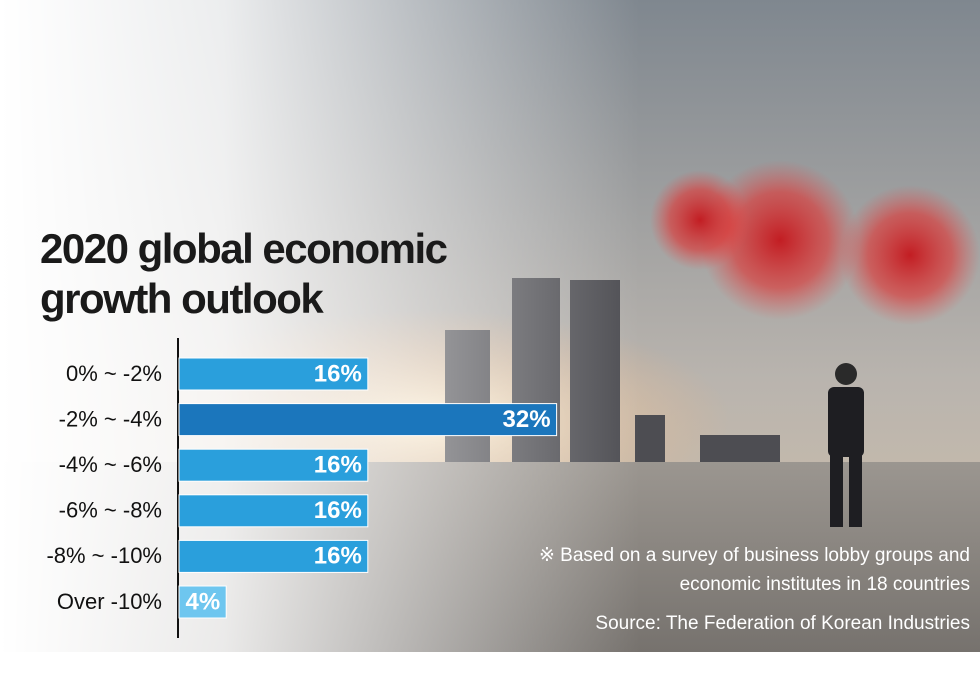 This screenshot has width=980, height=689. I want to click on building, so click(740, 448).